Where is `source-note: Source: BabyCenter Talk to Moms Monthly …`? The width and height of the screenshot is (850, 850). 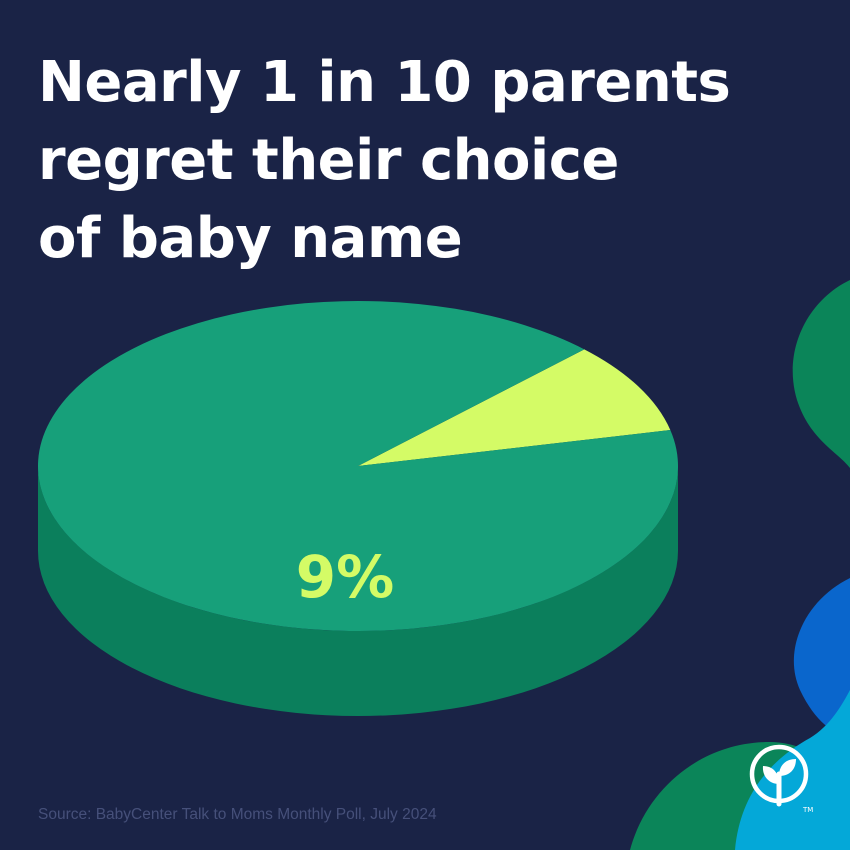
source-note: Source: BabyCenter Talk to Moms Monthly … is located at coordinates (237, 814).